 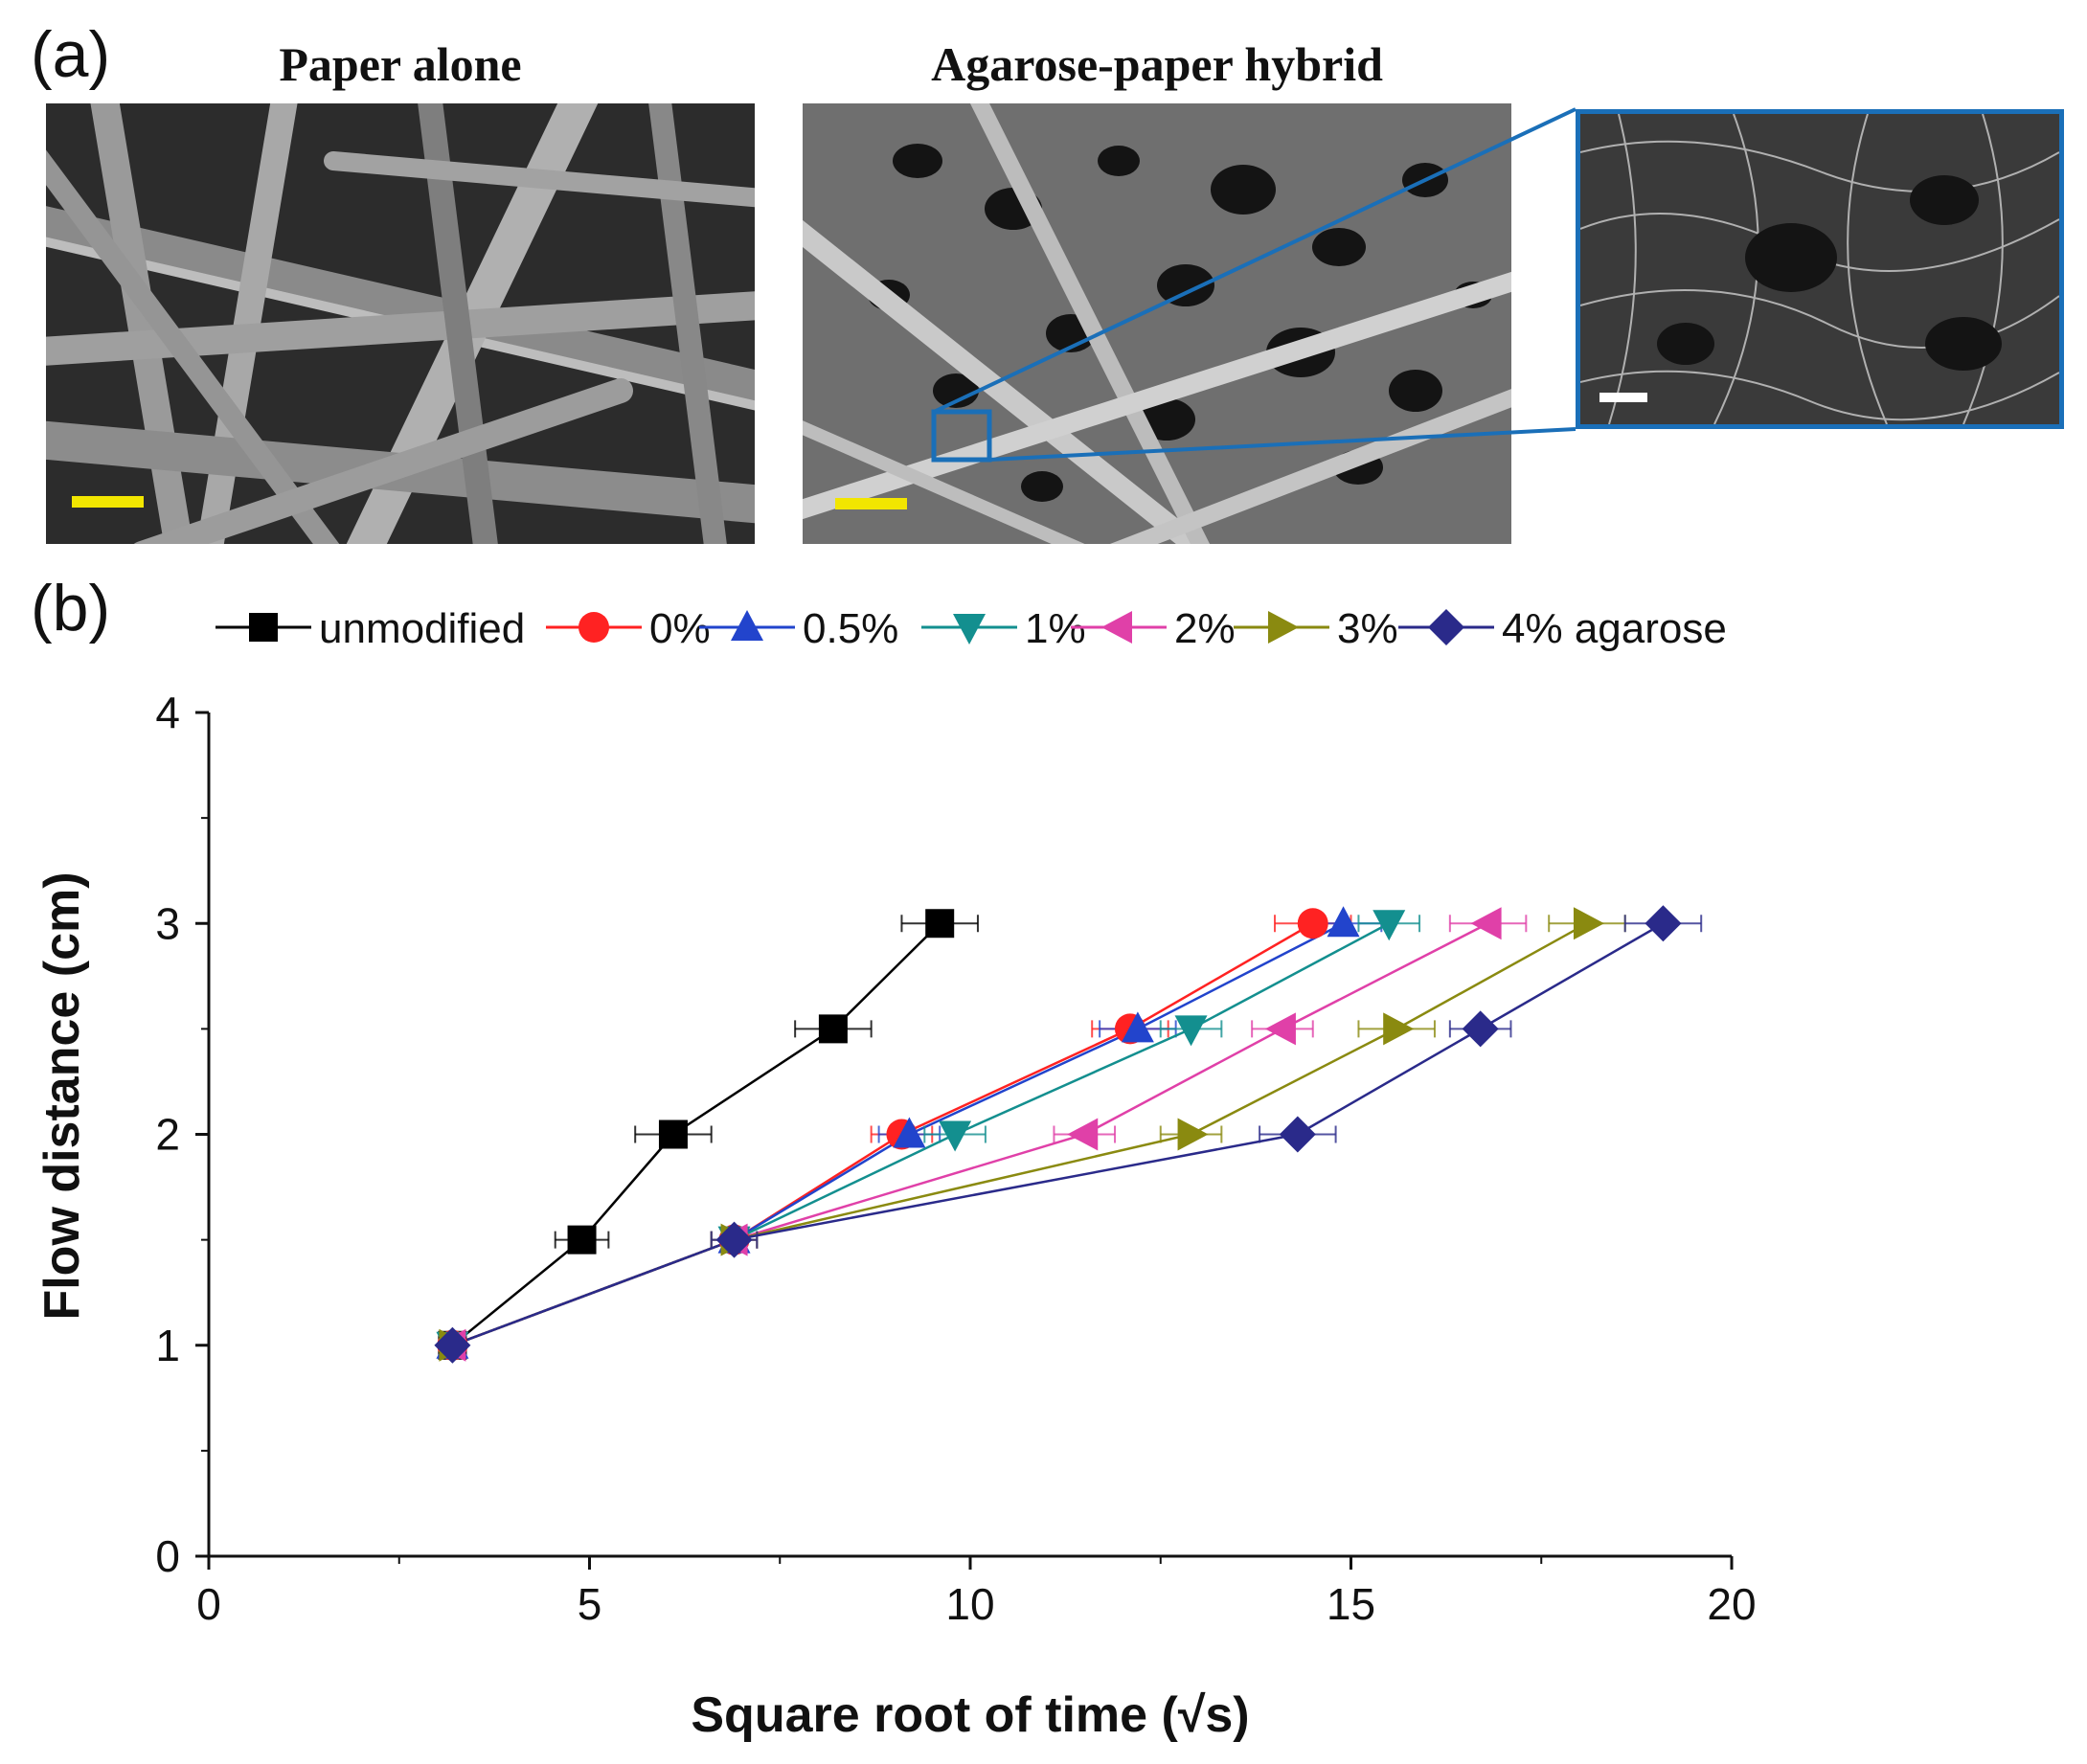 What do you see at coordinates (969, 1604) in the screenshot?
I see `x-tick-label: 10` at bounding box center [969, 1604].